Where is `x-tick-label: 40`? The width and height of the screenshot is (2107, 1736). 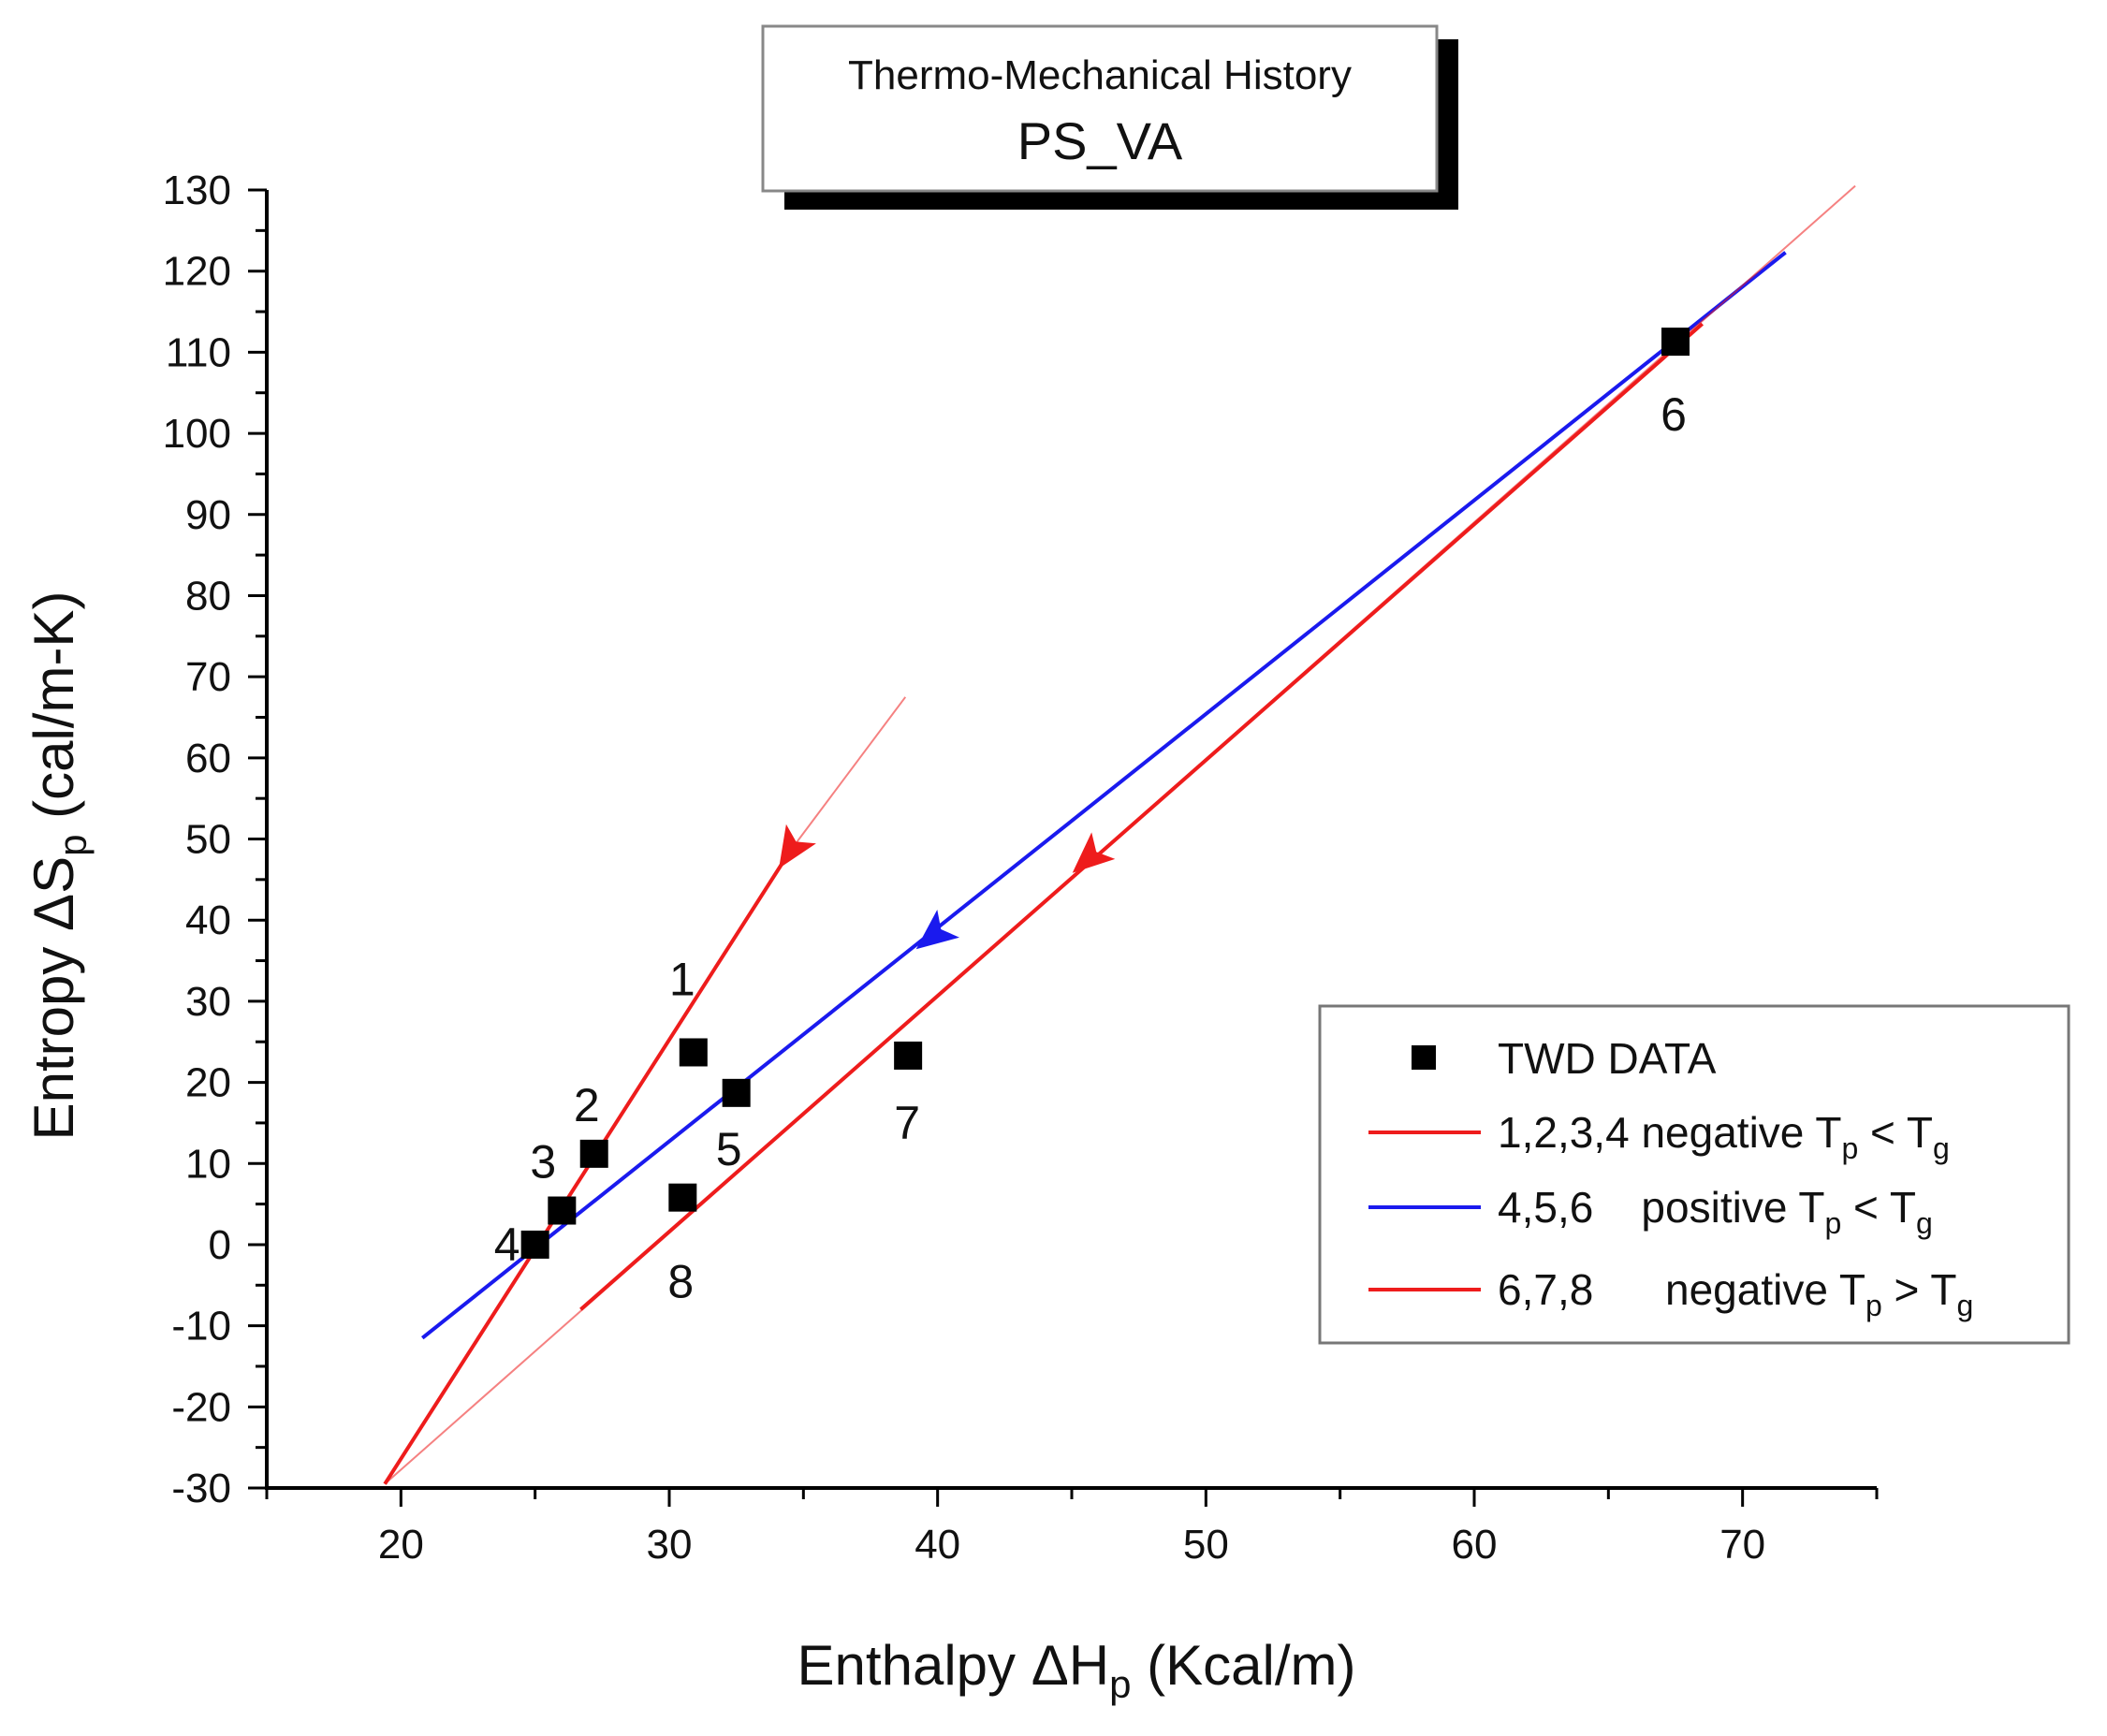
x-tick-label: 40 is located at coordinates (937, 1545).